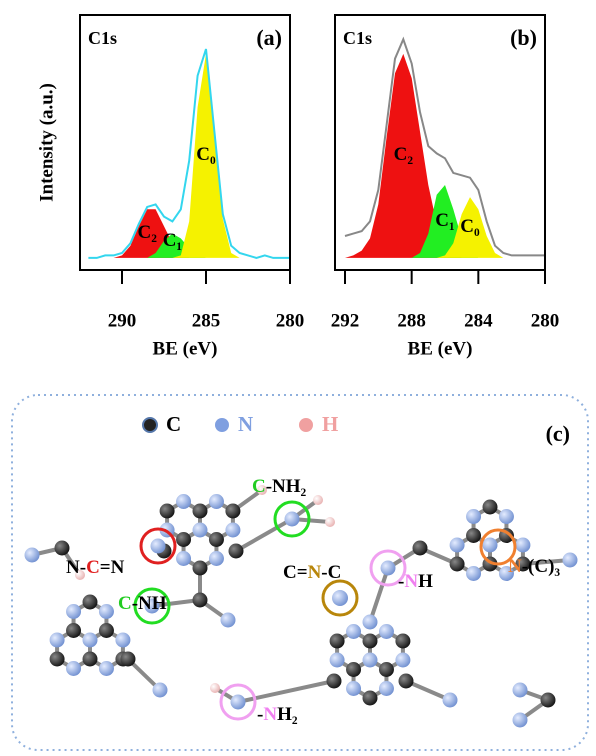 The image size is (596, 756). What do you see at coordinates (76, 567) in the screenshot?
I see `annotation-part: N-` at bounding box center [76, 567].